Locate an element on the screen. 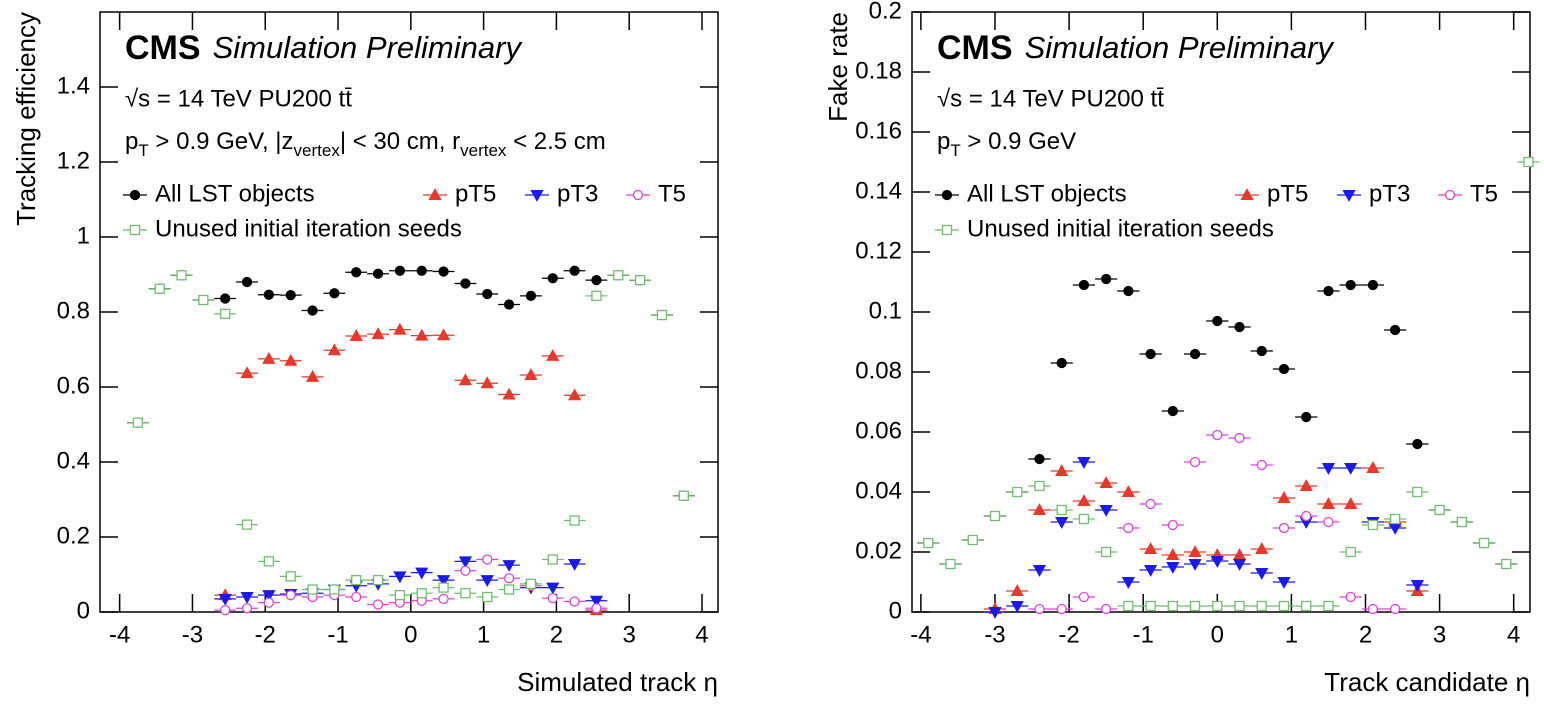 The height and width of the screenshot is (712, 1544). y-tick-label: 0.02 is located at coordinates (878, 550).